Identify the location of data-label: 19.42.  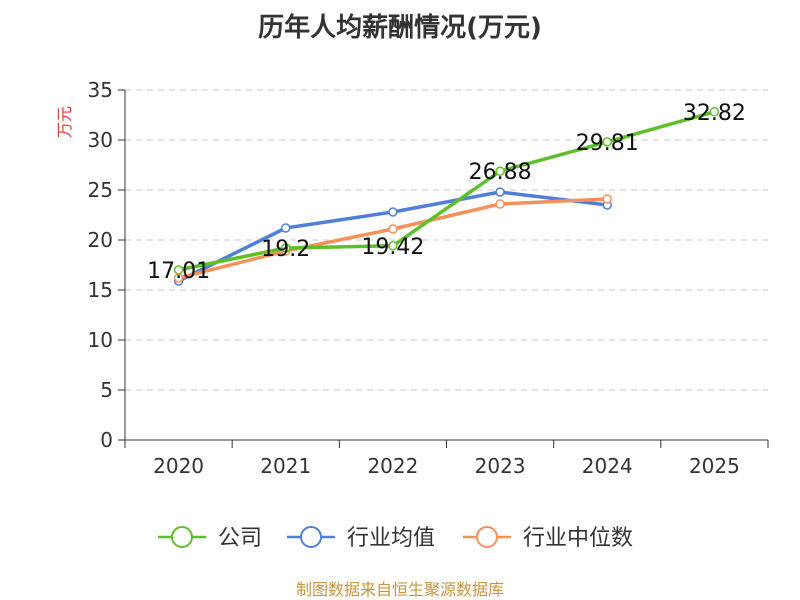
(392, 247).